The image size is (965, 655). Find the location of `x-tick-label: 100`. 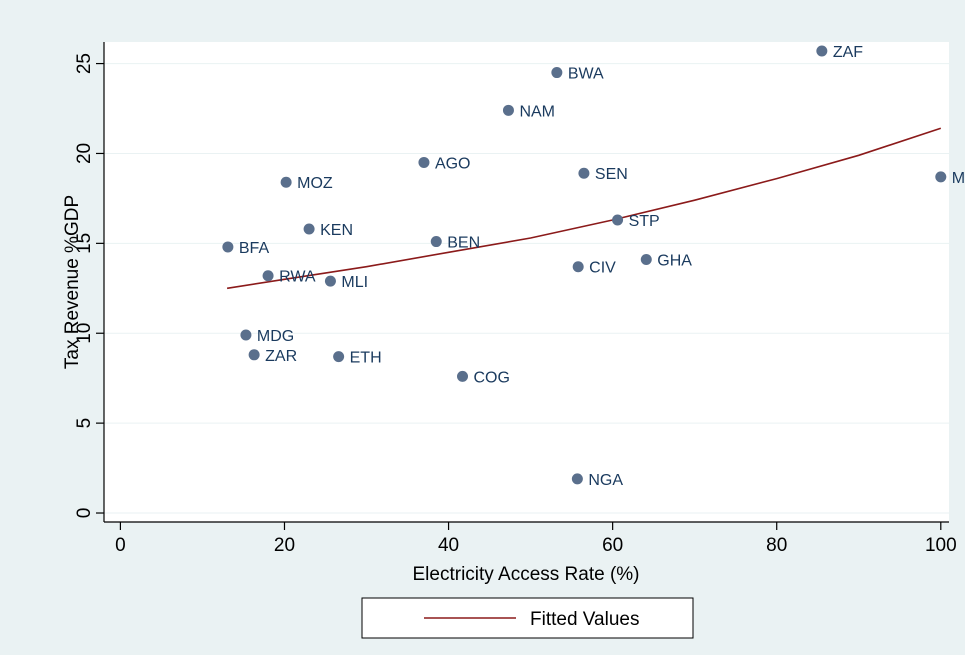

x-tick-label: 100 is located at coordinates (941, 545).